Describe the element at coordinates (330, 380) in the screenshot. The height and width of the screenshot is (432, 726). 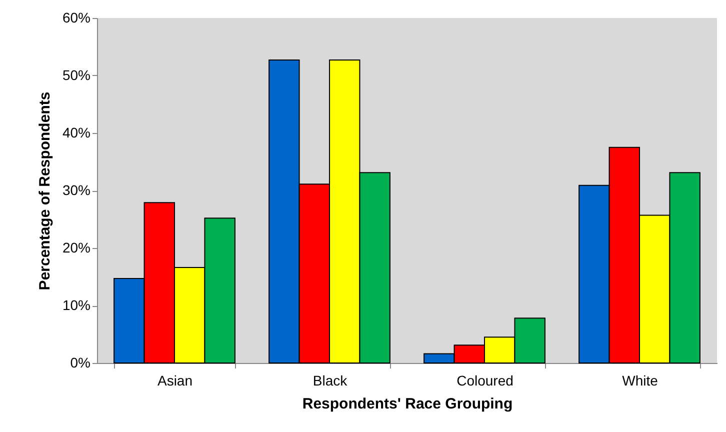
I see `x-tick-label: Black` at that location.